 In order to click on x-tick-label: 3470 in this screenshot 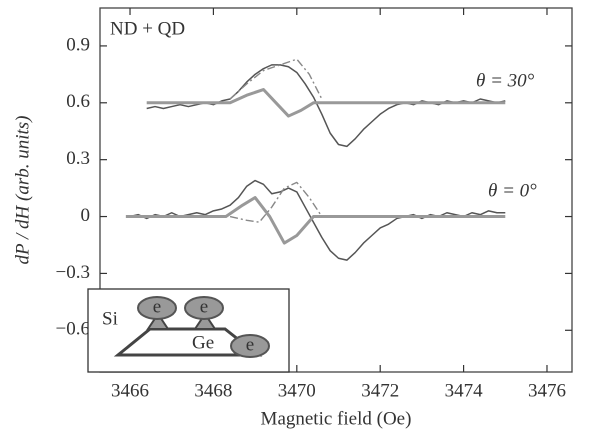, I will do `click(297, 390)`.